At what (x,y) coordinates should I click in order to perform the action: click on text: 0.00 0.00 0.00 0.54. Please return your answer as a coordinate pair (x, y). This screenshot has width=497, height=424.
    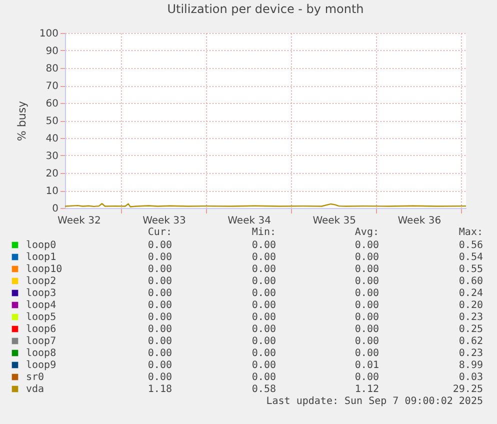
    Looking at the image, I should click on (315, 257).